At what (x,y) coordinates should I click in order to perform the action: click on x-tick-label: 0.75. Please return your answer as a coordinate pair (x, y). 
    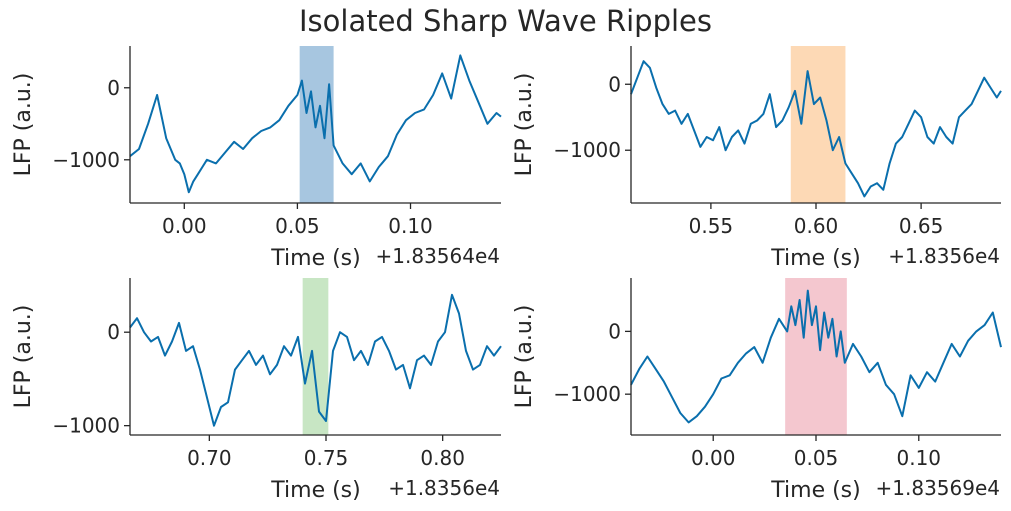
    Looking at the image, I should click on (326, 458).